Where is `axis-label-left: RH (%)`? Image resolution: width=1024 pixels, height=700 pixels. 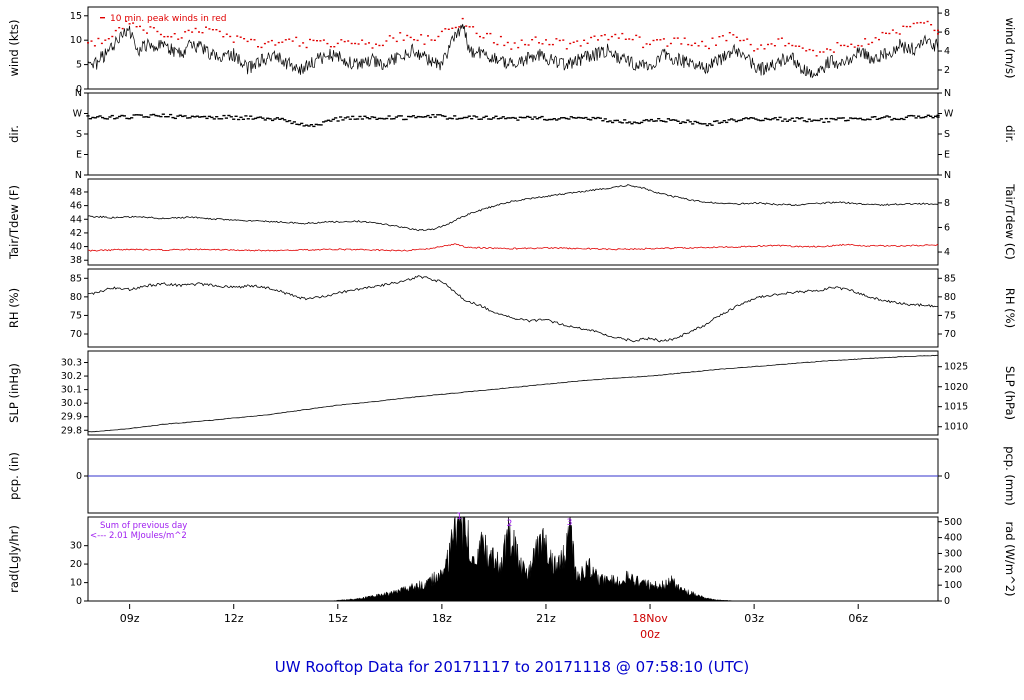 axis-label-left: RH (%) is located at coordinates (14, 308).